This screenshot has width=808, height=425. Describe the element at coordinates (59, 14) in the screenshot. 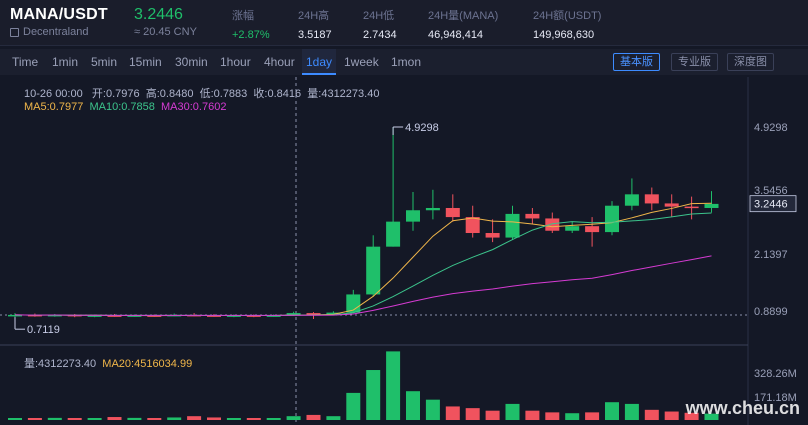

I see `pair-title: MANA/USDT` at that location.